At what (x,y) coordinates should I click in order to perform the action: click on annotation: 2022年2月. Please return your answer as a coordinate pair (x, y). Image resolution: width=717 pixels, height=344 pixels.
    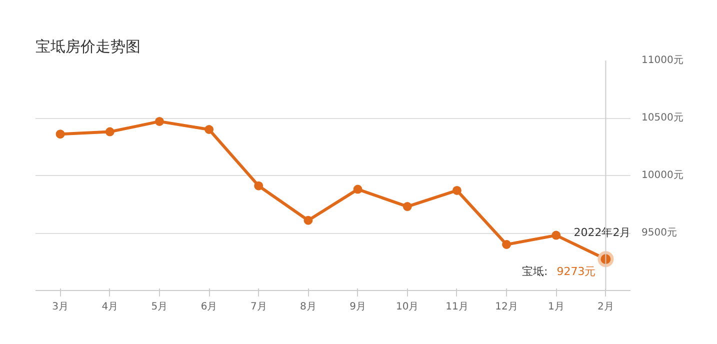
    Looking at the image, I should click on (602, 233).